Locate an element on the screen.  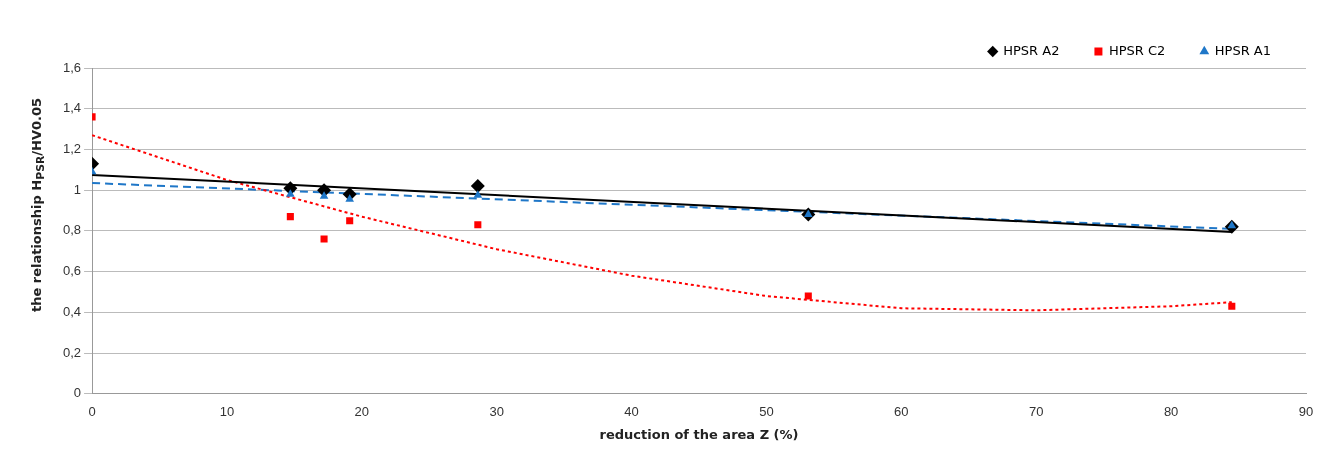
x-tick-label: 20 is located at coordinates (362, 412).